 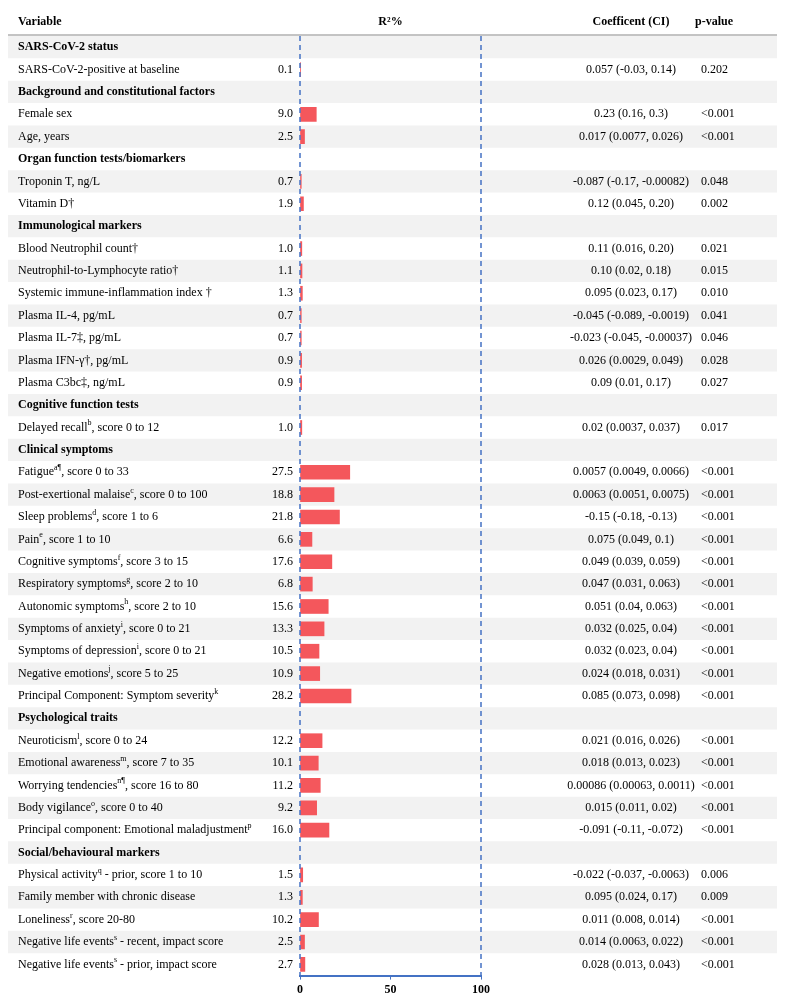 I want to click on text: 0.017 (0.0077, 0.026), so click(x=631, y=135).